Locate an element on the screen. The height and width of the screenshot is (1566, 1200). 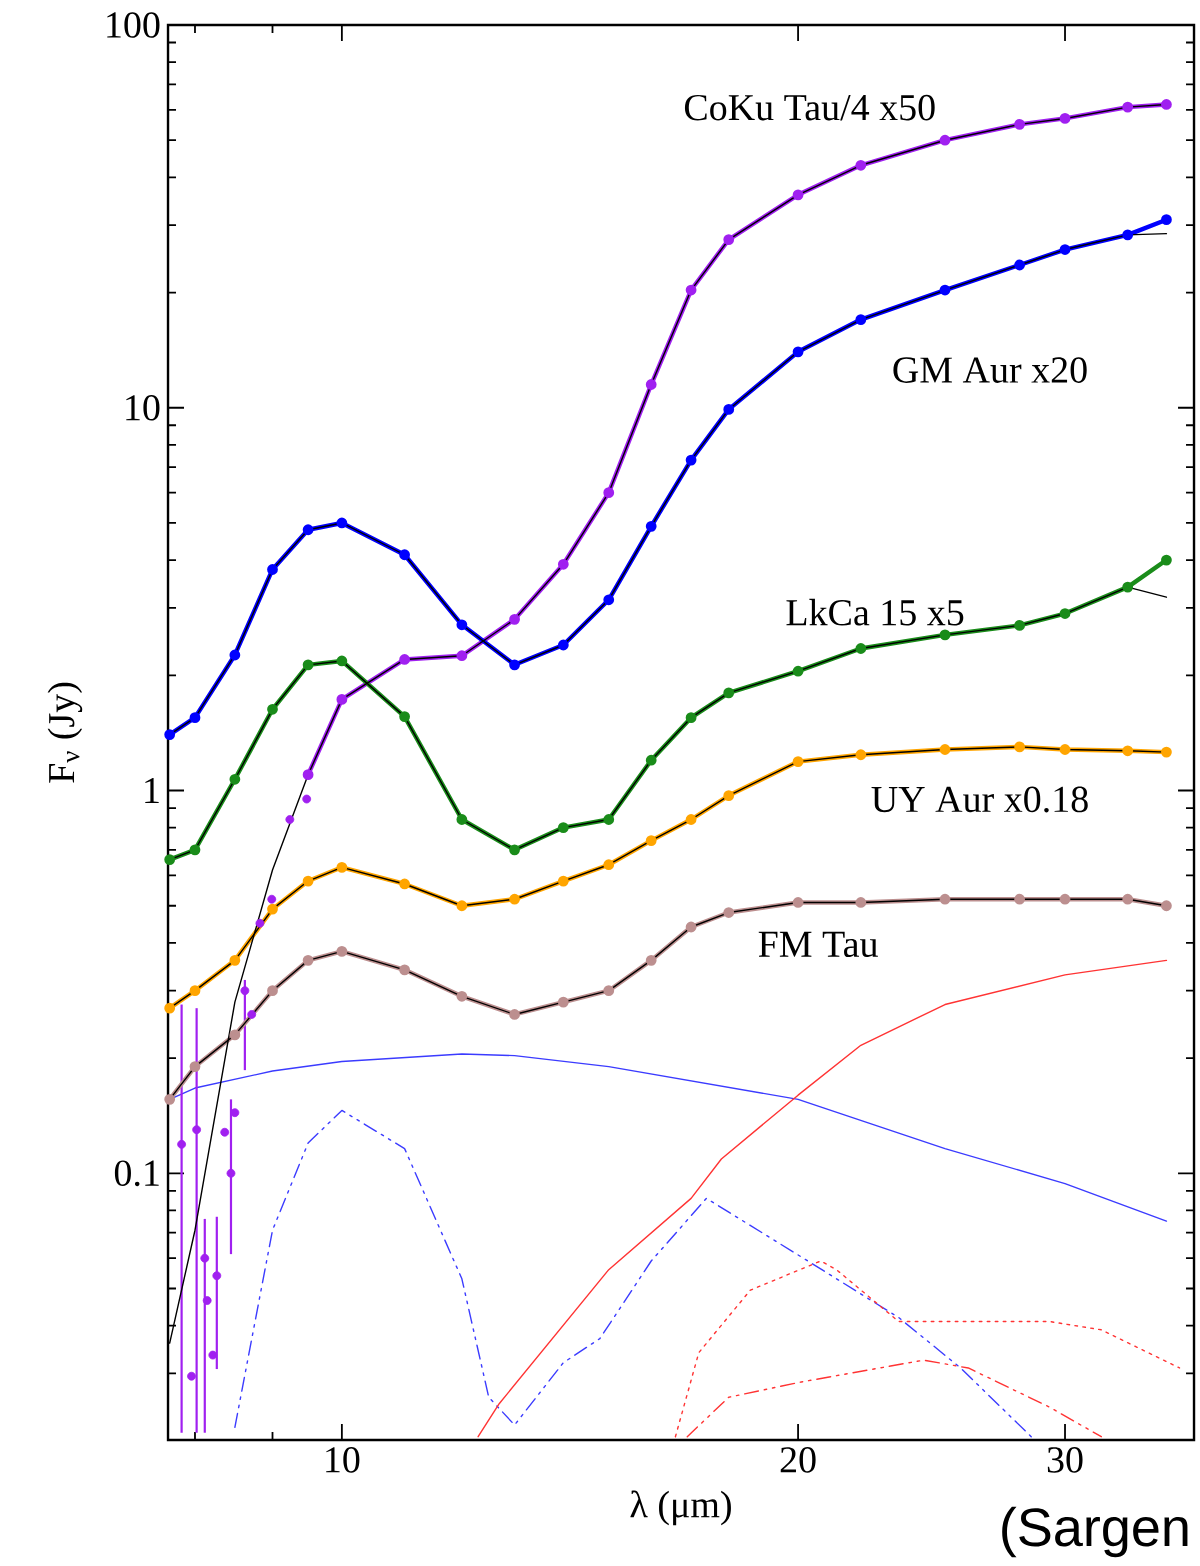
y-axis-title: F$_{ν}$ (Jy) is located at coordinates (65, 732).